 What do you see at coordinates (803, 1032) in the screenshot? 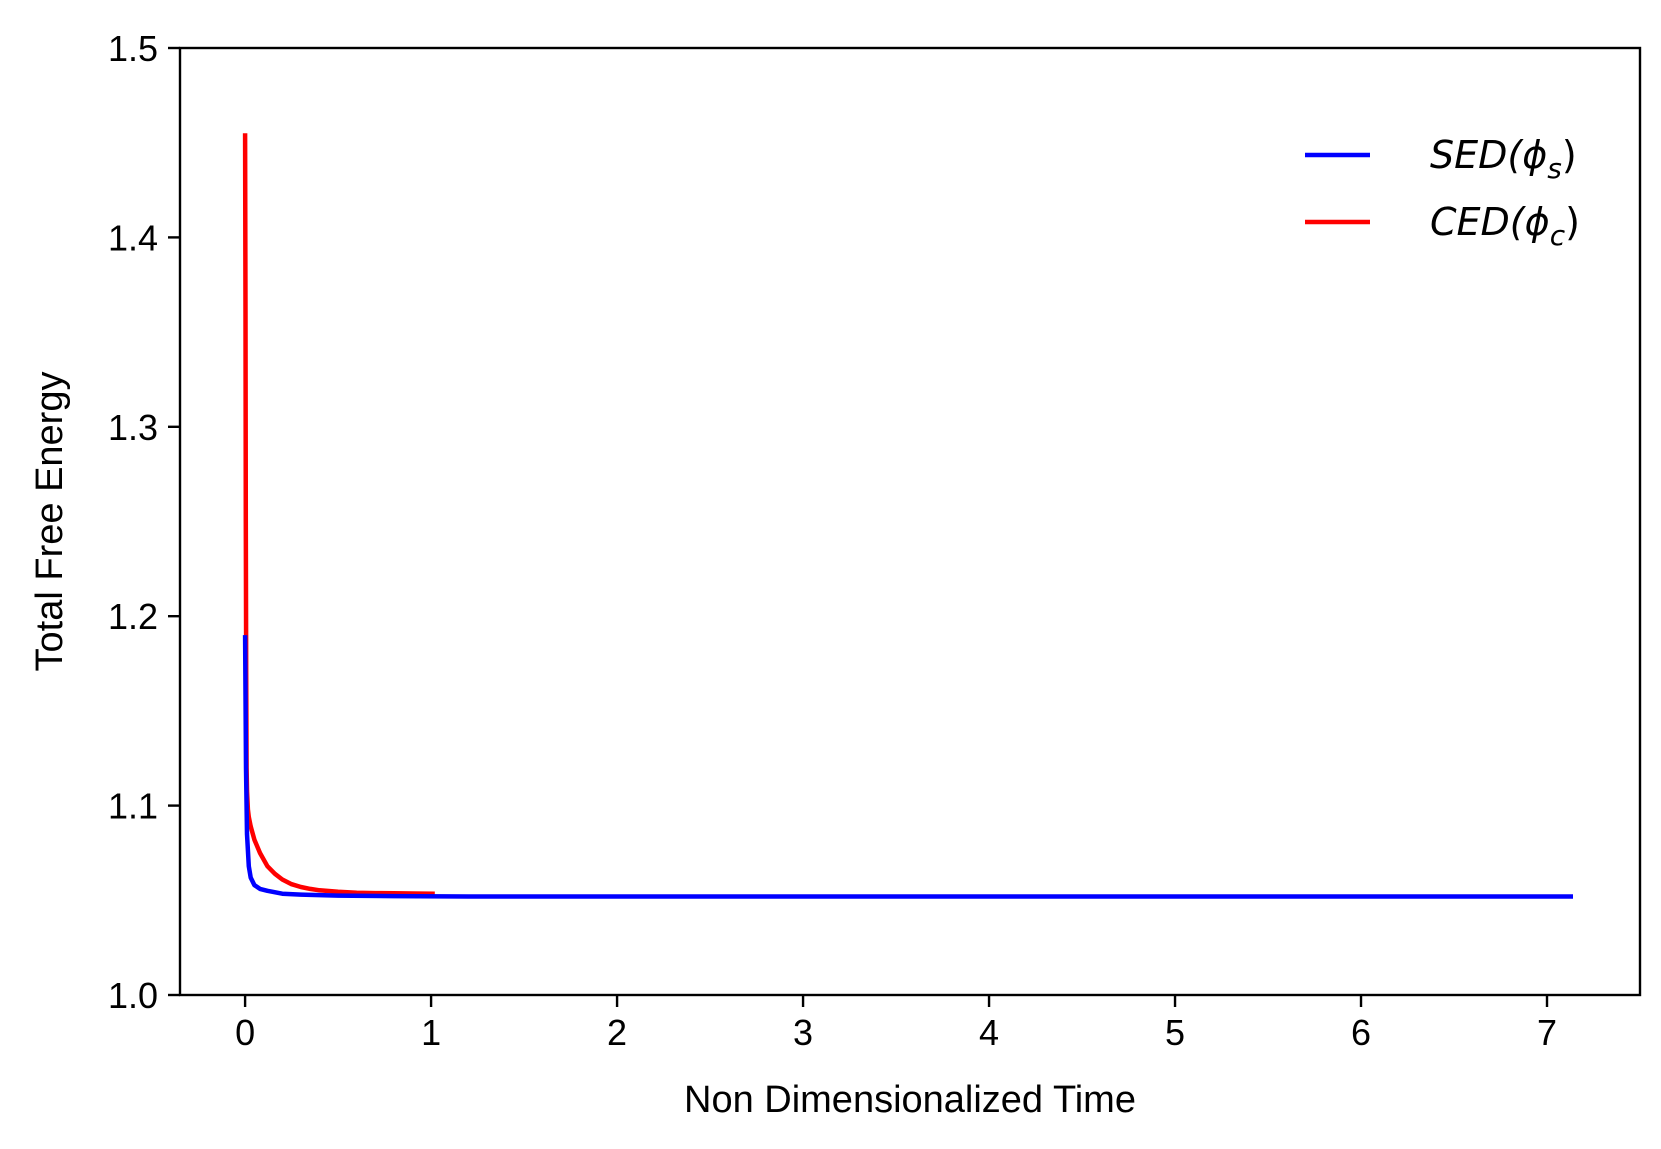
I see `x-tick-label: 3` at bounding box center [803, 1032].